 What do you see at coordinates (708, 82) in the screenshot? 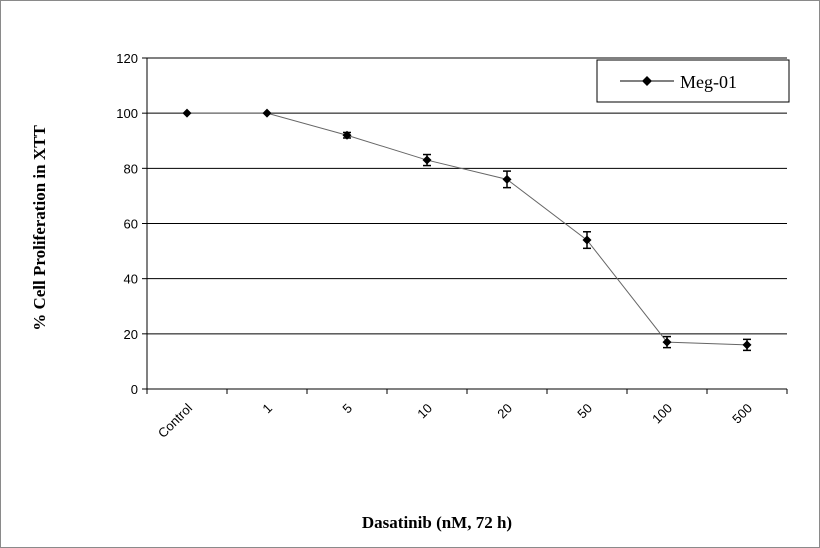
I see `legend-label: Meg-01` at bounding box center [708, 82].